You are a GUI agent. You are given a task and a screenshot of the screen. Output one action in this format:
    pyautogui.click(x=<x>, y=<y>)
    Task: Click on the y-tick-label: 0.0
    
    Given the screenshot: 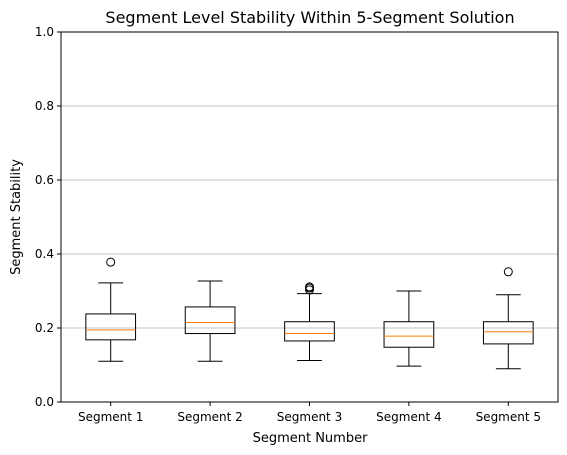 What is the action you would take?
    pyautogui.click(x=44, y=402)
    